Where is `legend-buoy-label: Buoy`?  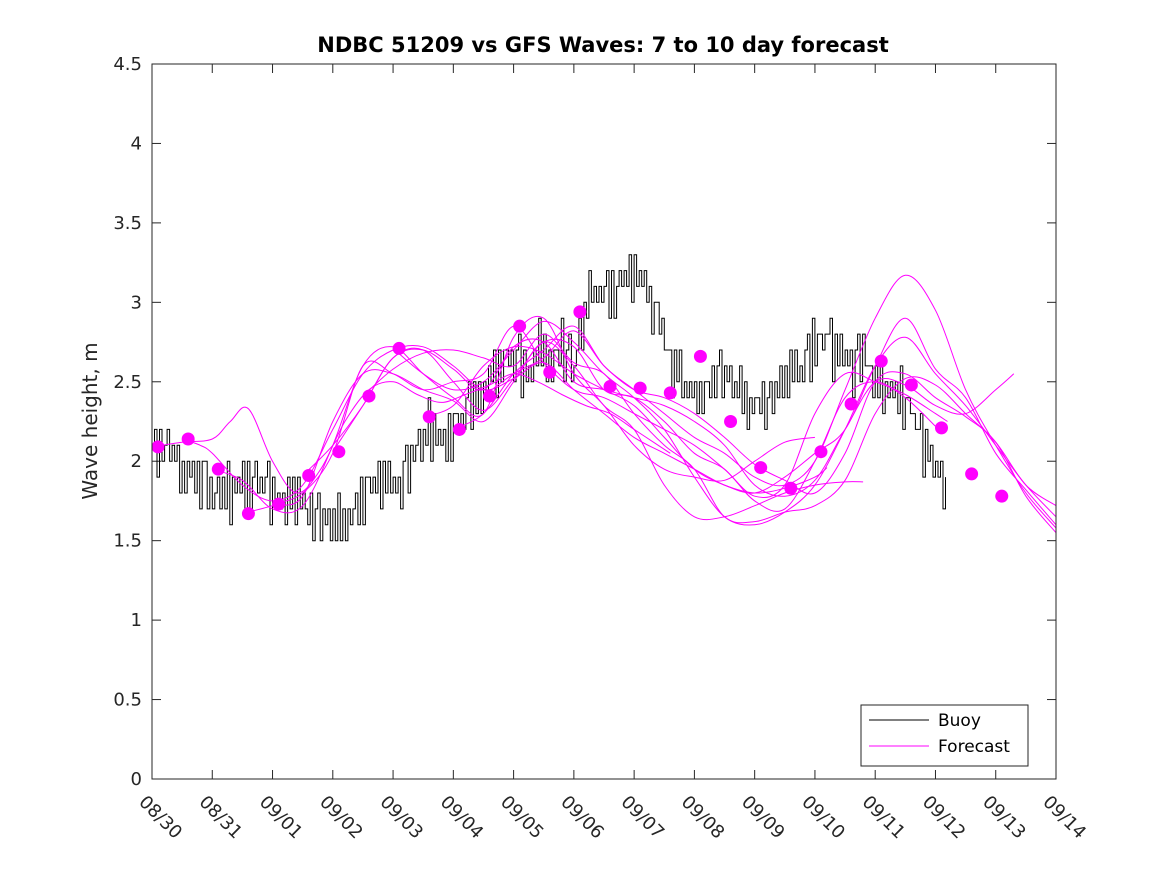 legend-buoy-label: Buoy is located at coordinates (959, 721).